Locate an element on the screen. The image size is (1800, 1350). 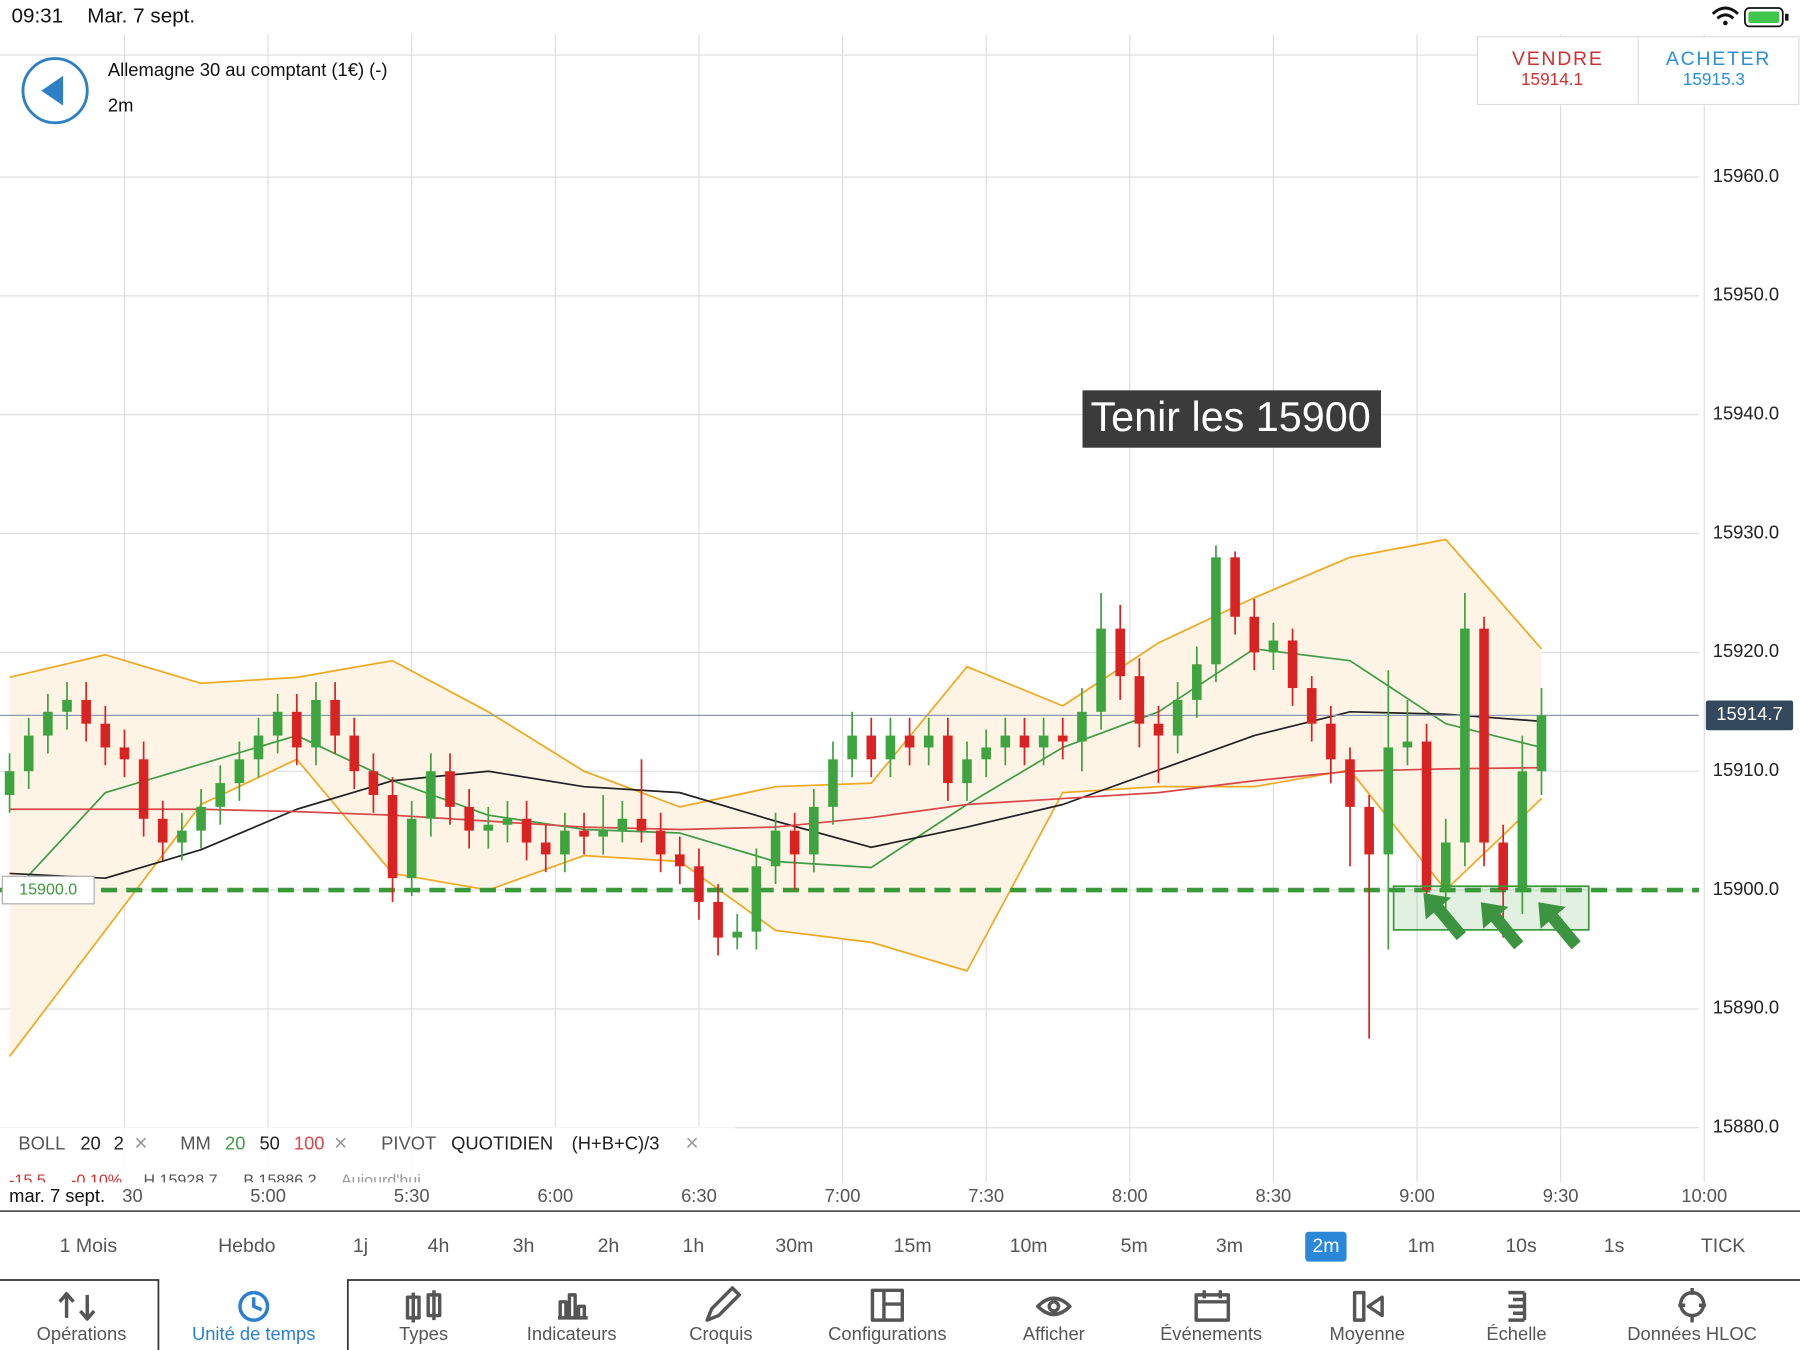
support-label: 15900.0 is located at coordinates (48, 889).